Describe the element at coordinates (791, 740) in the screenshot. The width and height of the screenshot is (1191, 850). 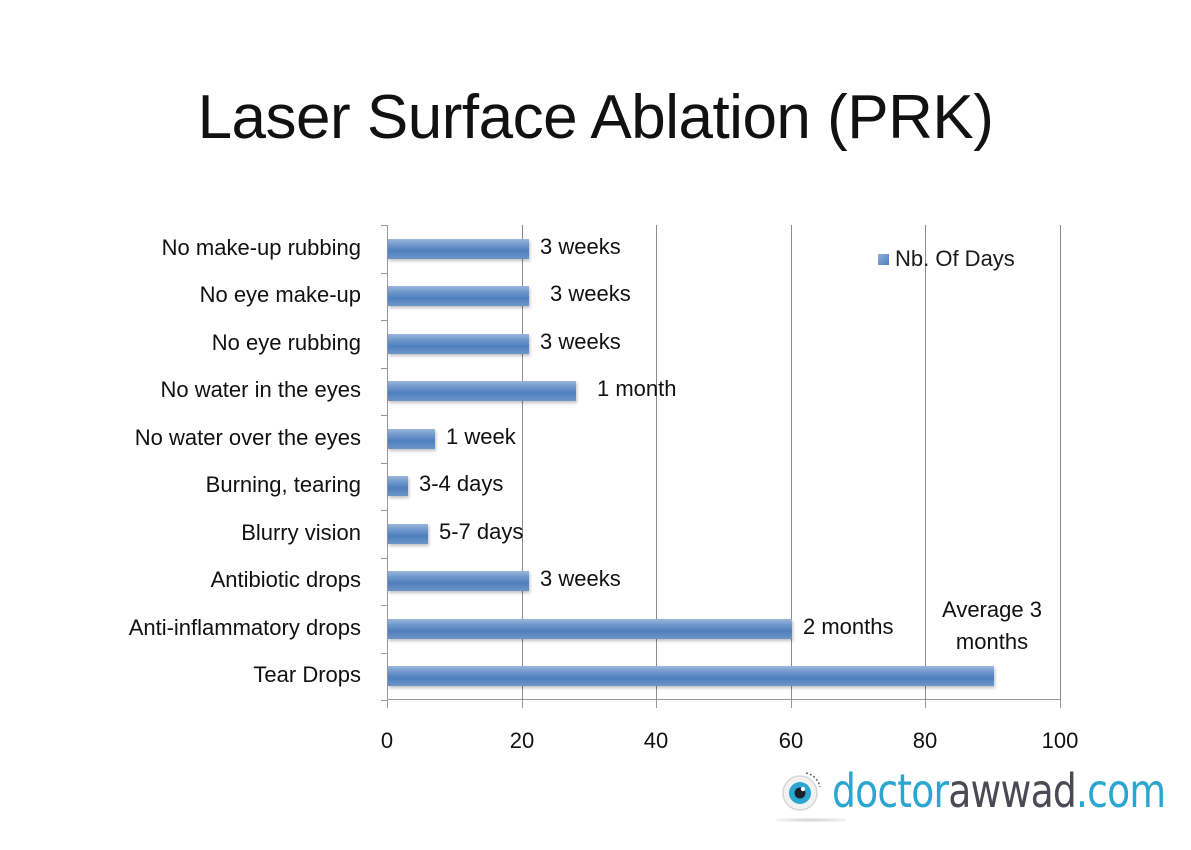
I see `x-tick-label: 60` at that location.